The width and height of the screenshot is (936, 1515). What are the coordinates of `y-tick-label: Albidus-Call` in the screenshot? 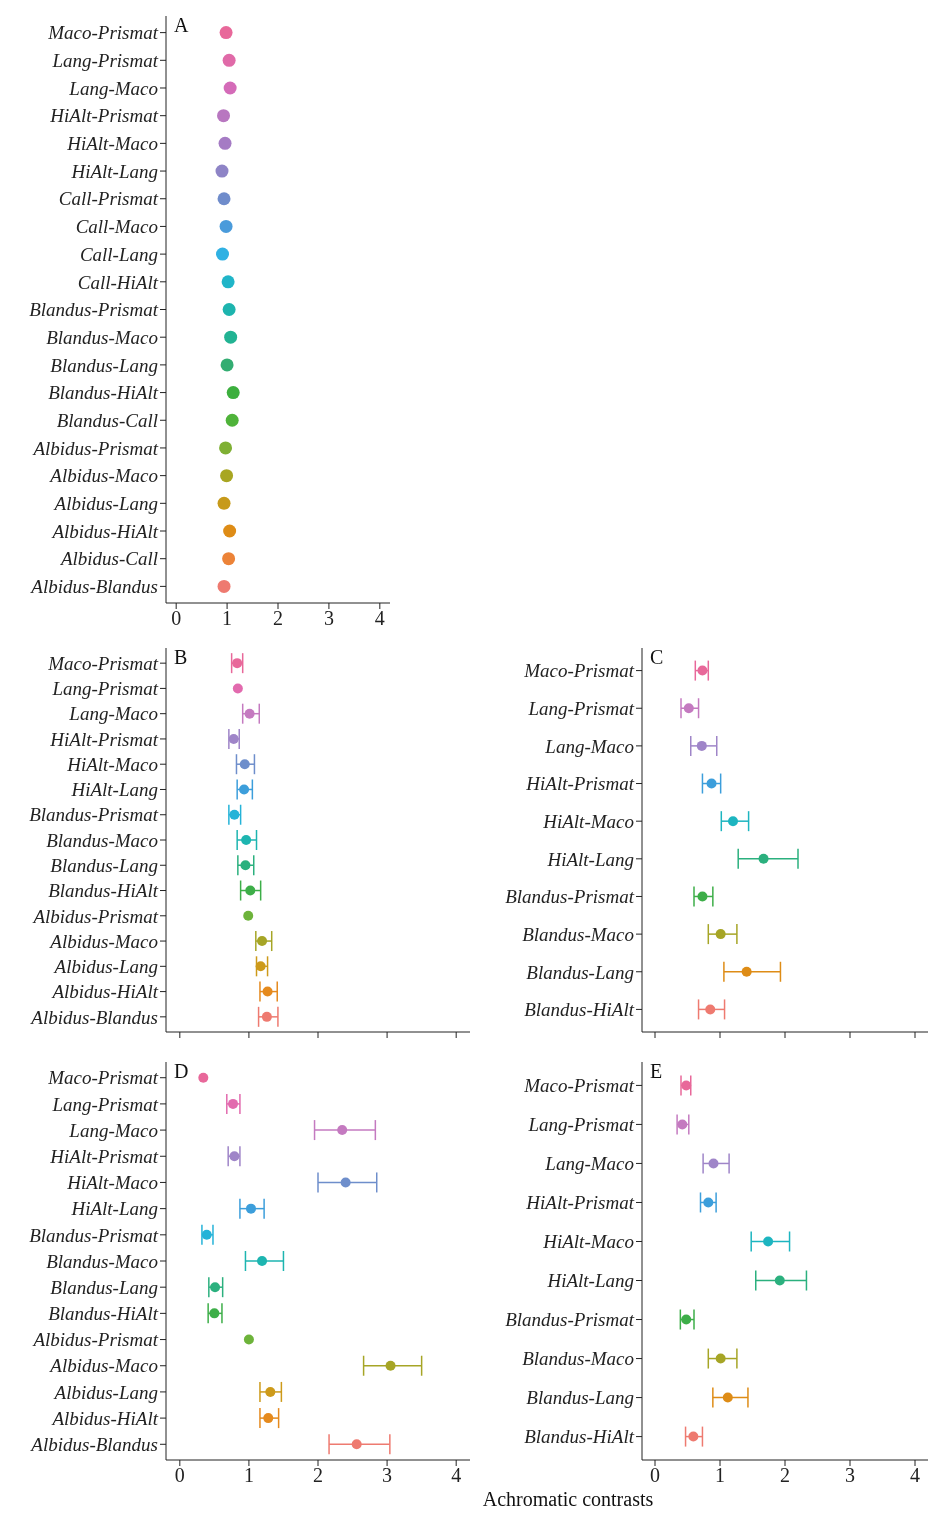 It's located at (108, 559).